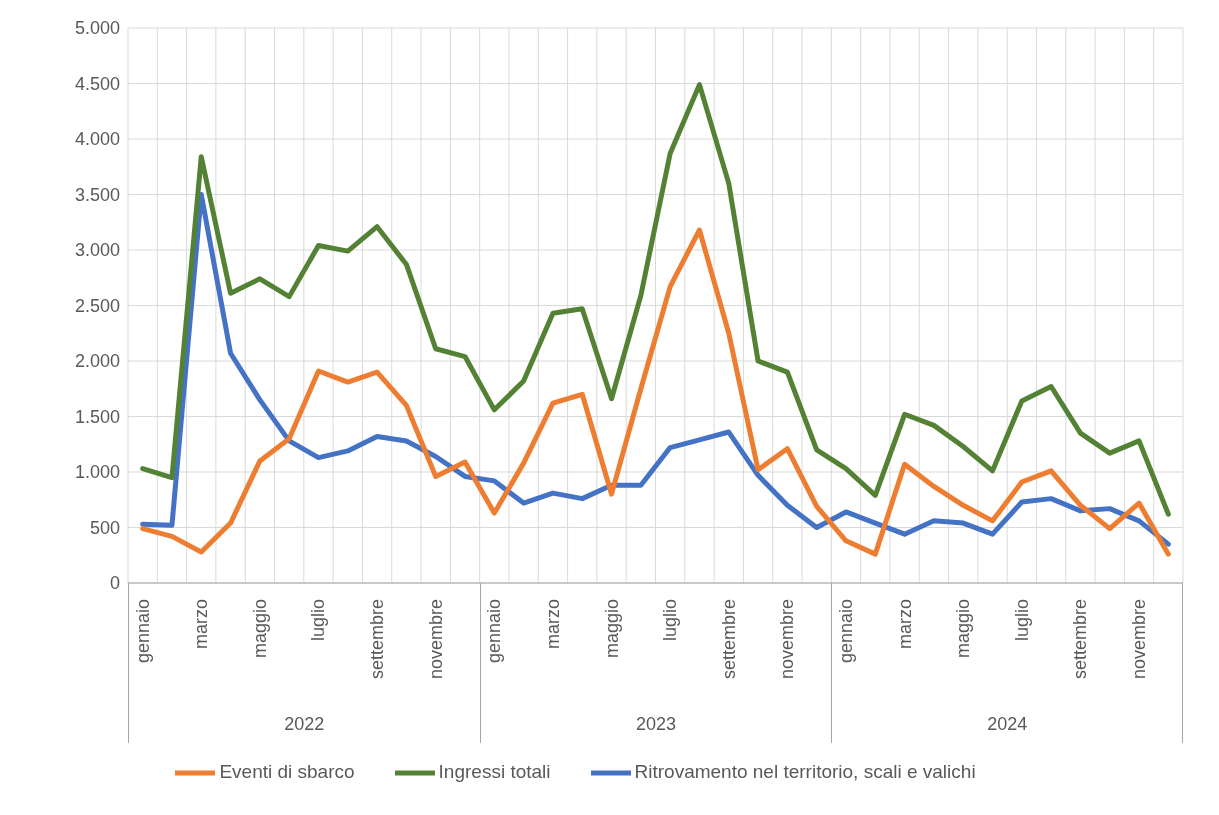 The height and width of the screenshot is (815, 1219). I want to click on text: 2024, so click(1007, 724).